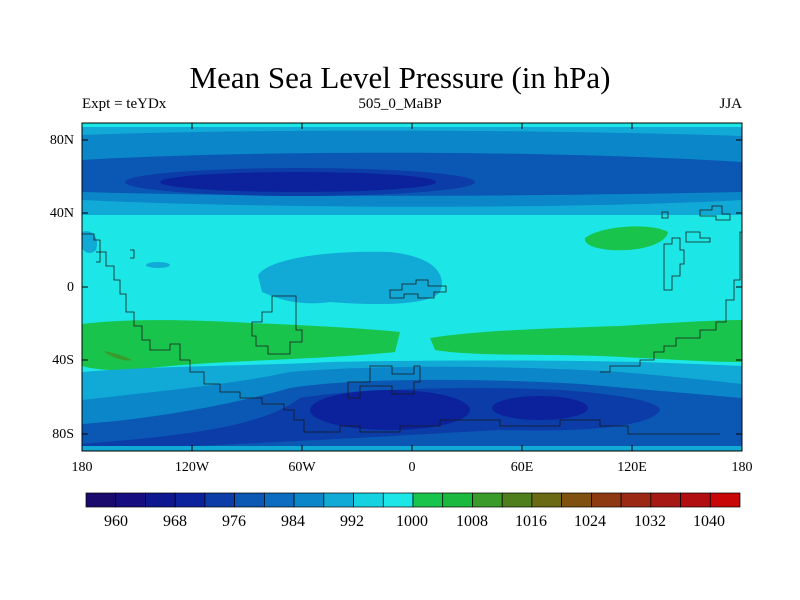 The width and height of the screenshot is (800, 600). Describe the element at coordinates (63, 360) in the screenshot. I see `y-tick-label: 40S` at that location.